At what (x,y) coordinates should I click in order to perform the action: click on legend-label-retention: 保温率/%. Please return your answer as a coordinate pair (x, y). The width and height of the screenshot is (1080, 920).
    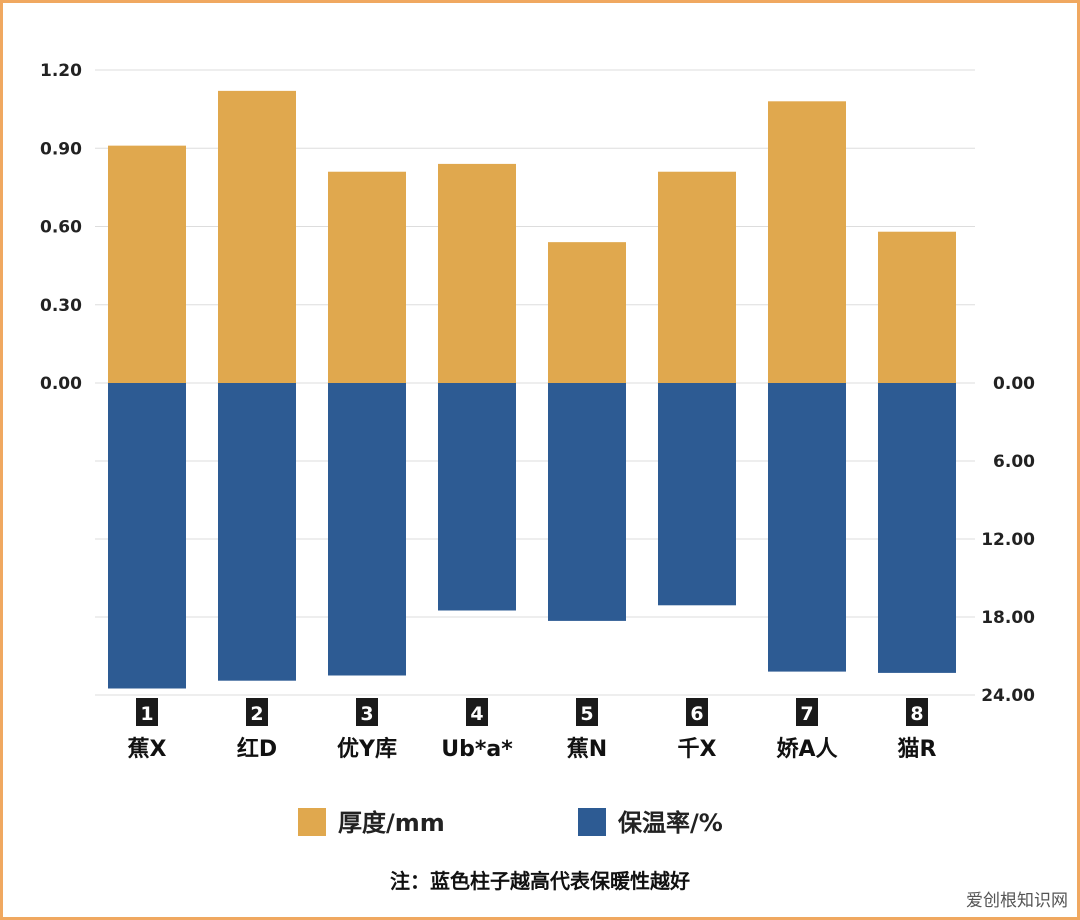
    Looking at the image, I should click on (670, 823).